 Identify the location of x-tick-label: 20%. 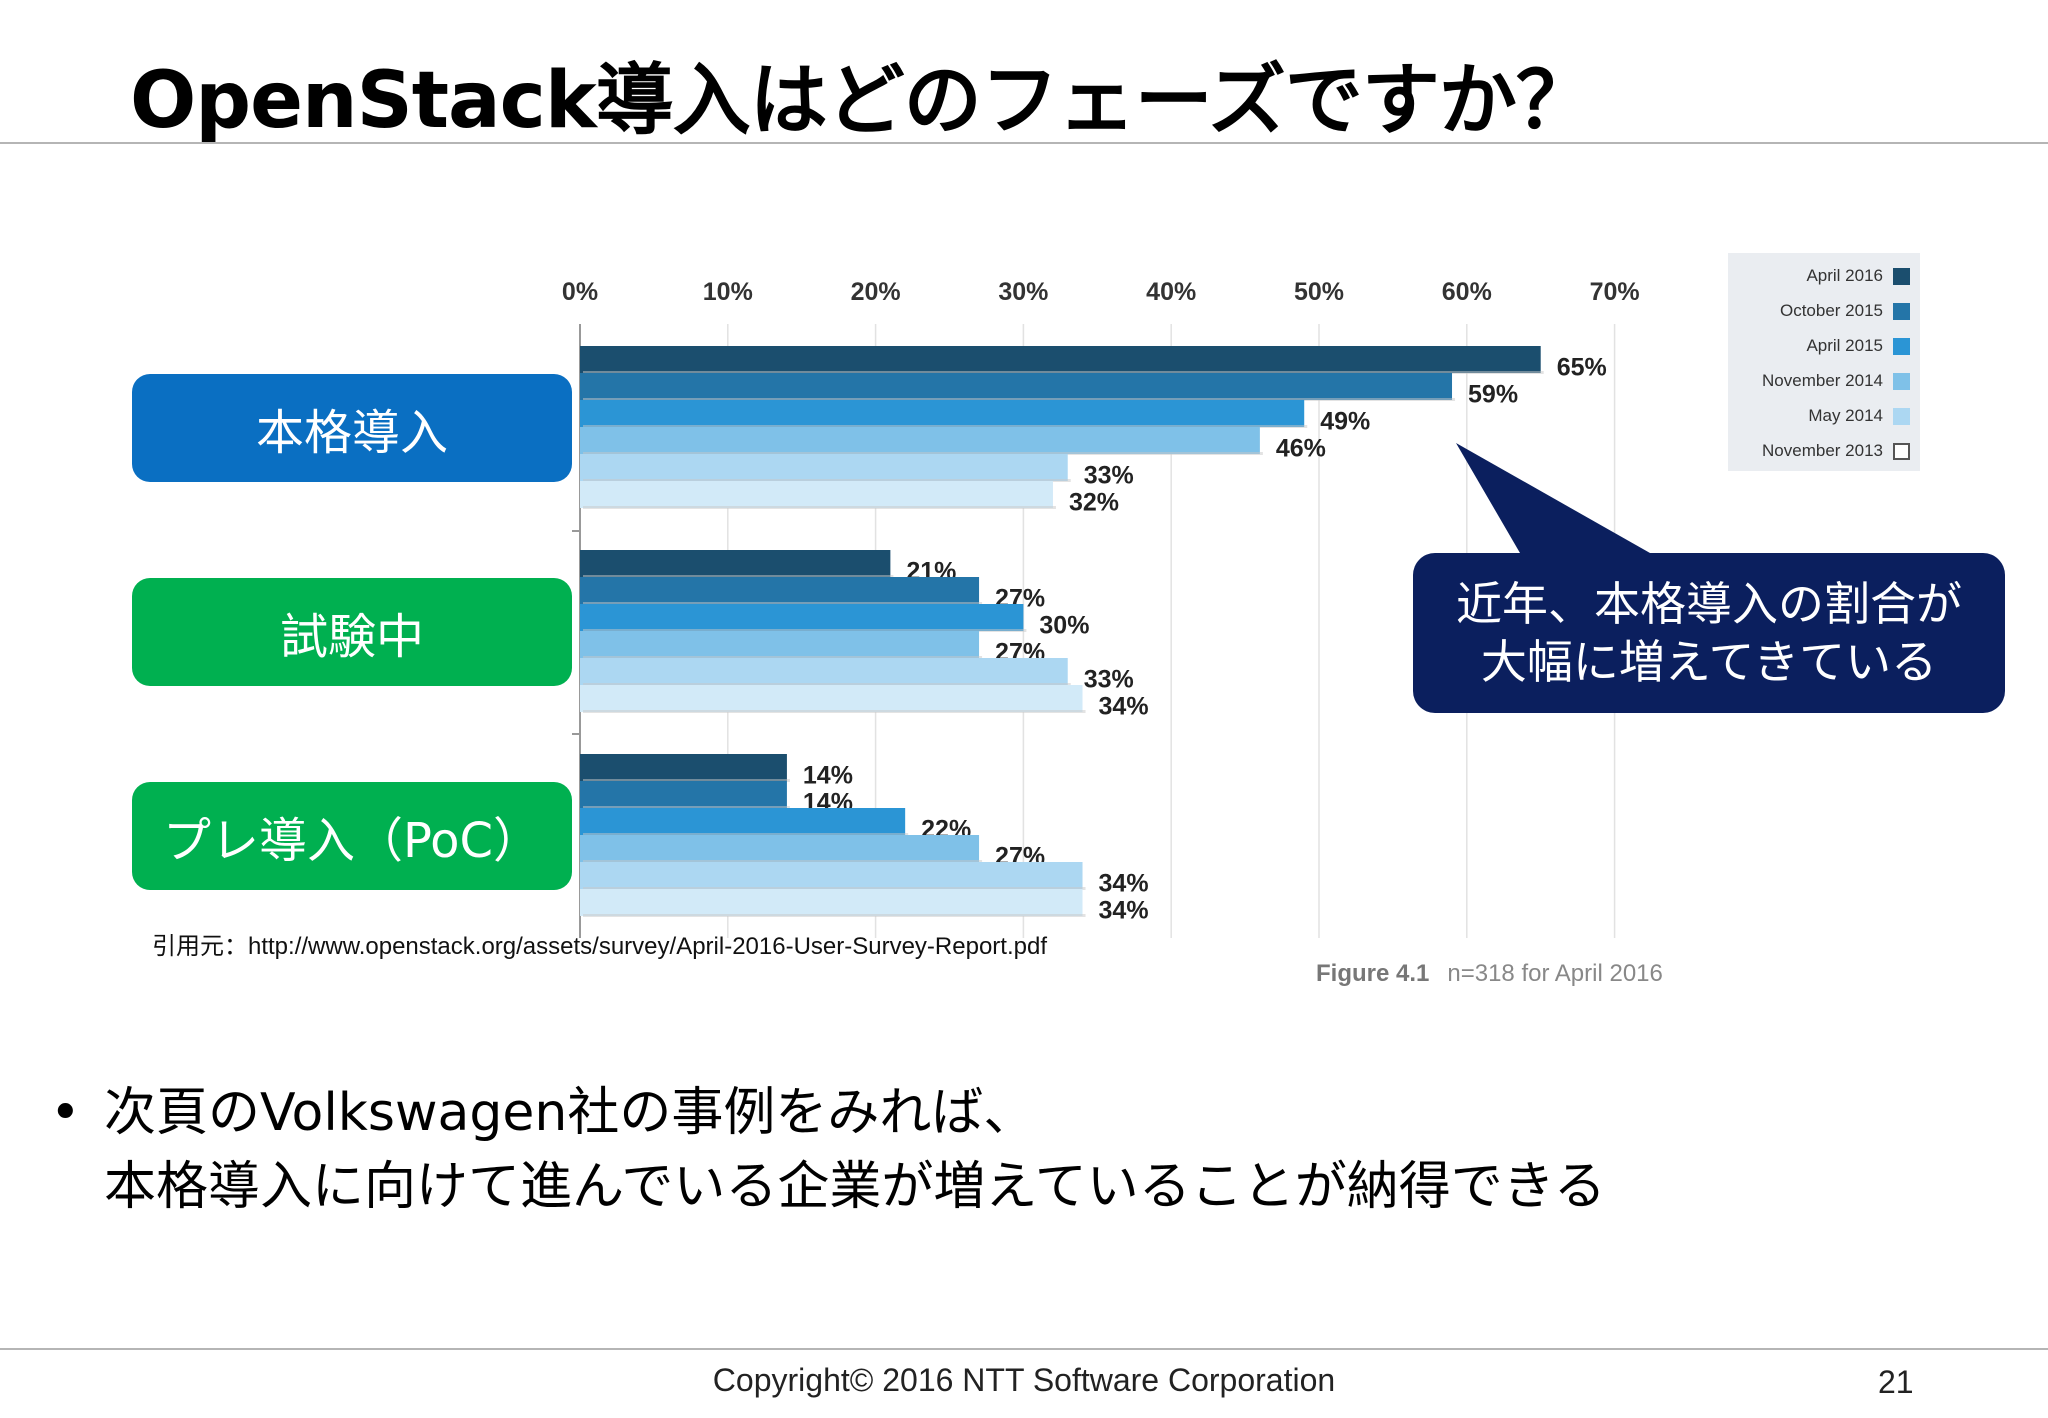
(876, 292).